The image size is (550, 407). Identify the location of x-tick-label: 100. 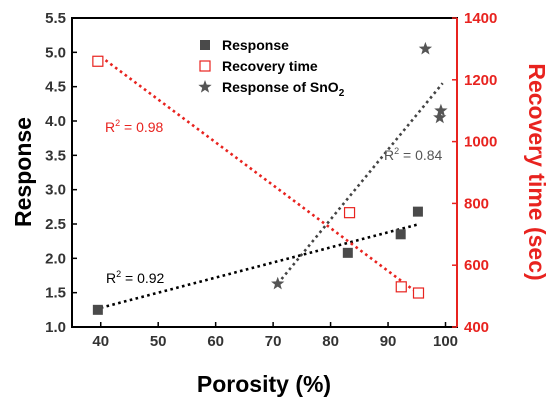
(445, 341).